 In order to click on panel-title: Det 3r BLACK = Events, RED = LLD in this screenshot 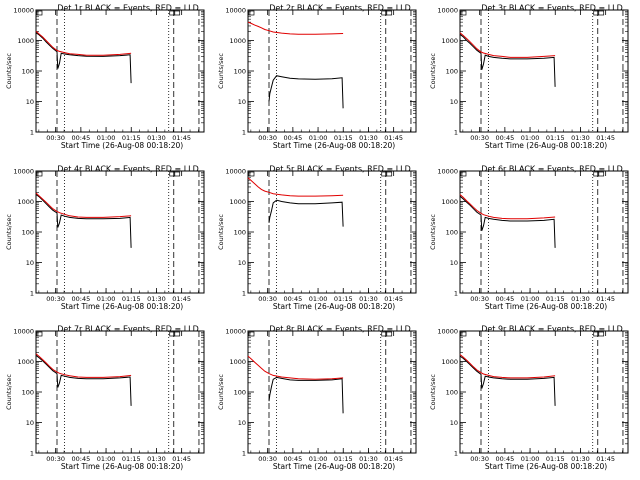, I will do `click(552, 8)`.